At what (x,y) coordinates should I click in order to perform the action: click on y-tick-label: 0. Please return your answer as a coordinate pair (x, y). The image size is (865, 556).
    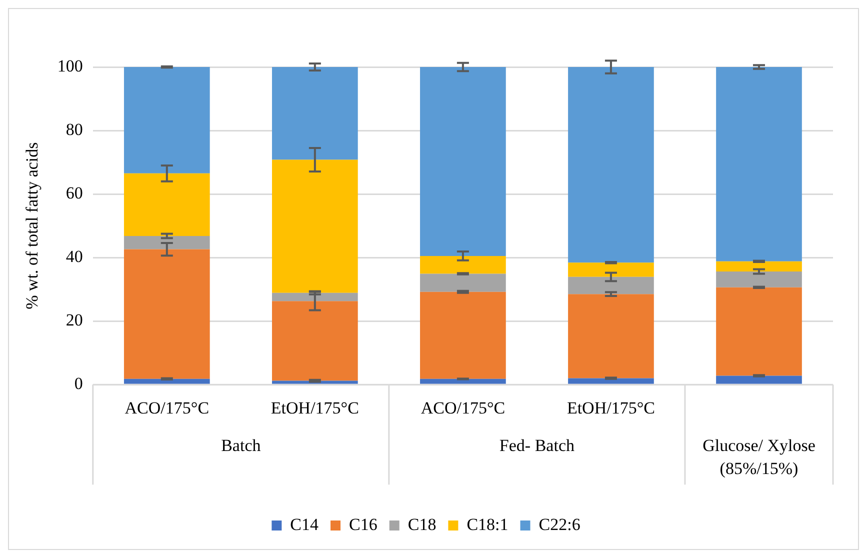
    Looking at the image, I should click on (78, 384).